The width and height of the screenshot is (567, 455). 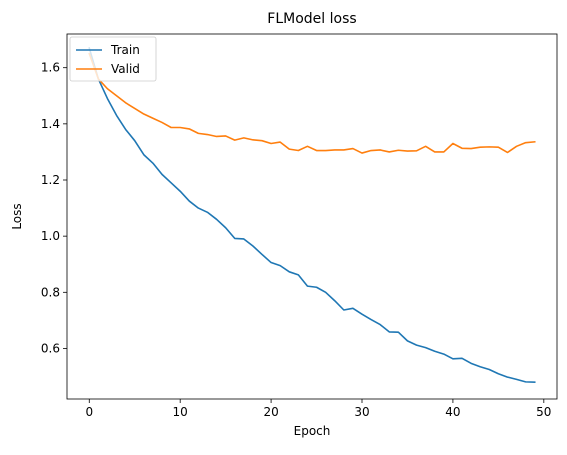 I want to click on x-tick-label: 10, so click(x=180, y=412).